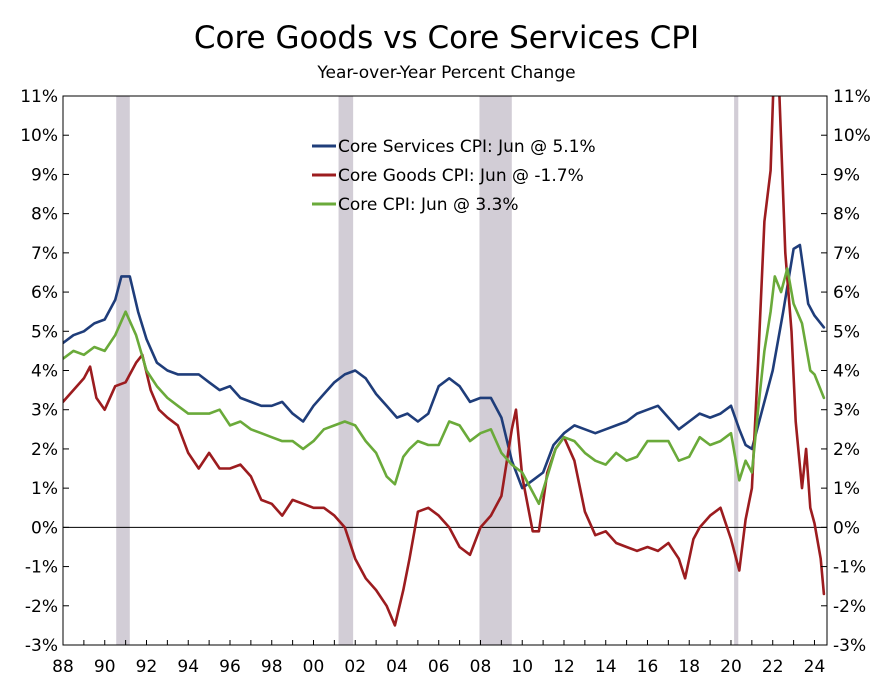  Describe the element at coordinates (428, 205) in the screenshot. I see `legend-label-2: Core CPI: Jun @ 3.3%` at that location.